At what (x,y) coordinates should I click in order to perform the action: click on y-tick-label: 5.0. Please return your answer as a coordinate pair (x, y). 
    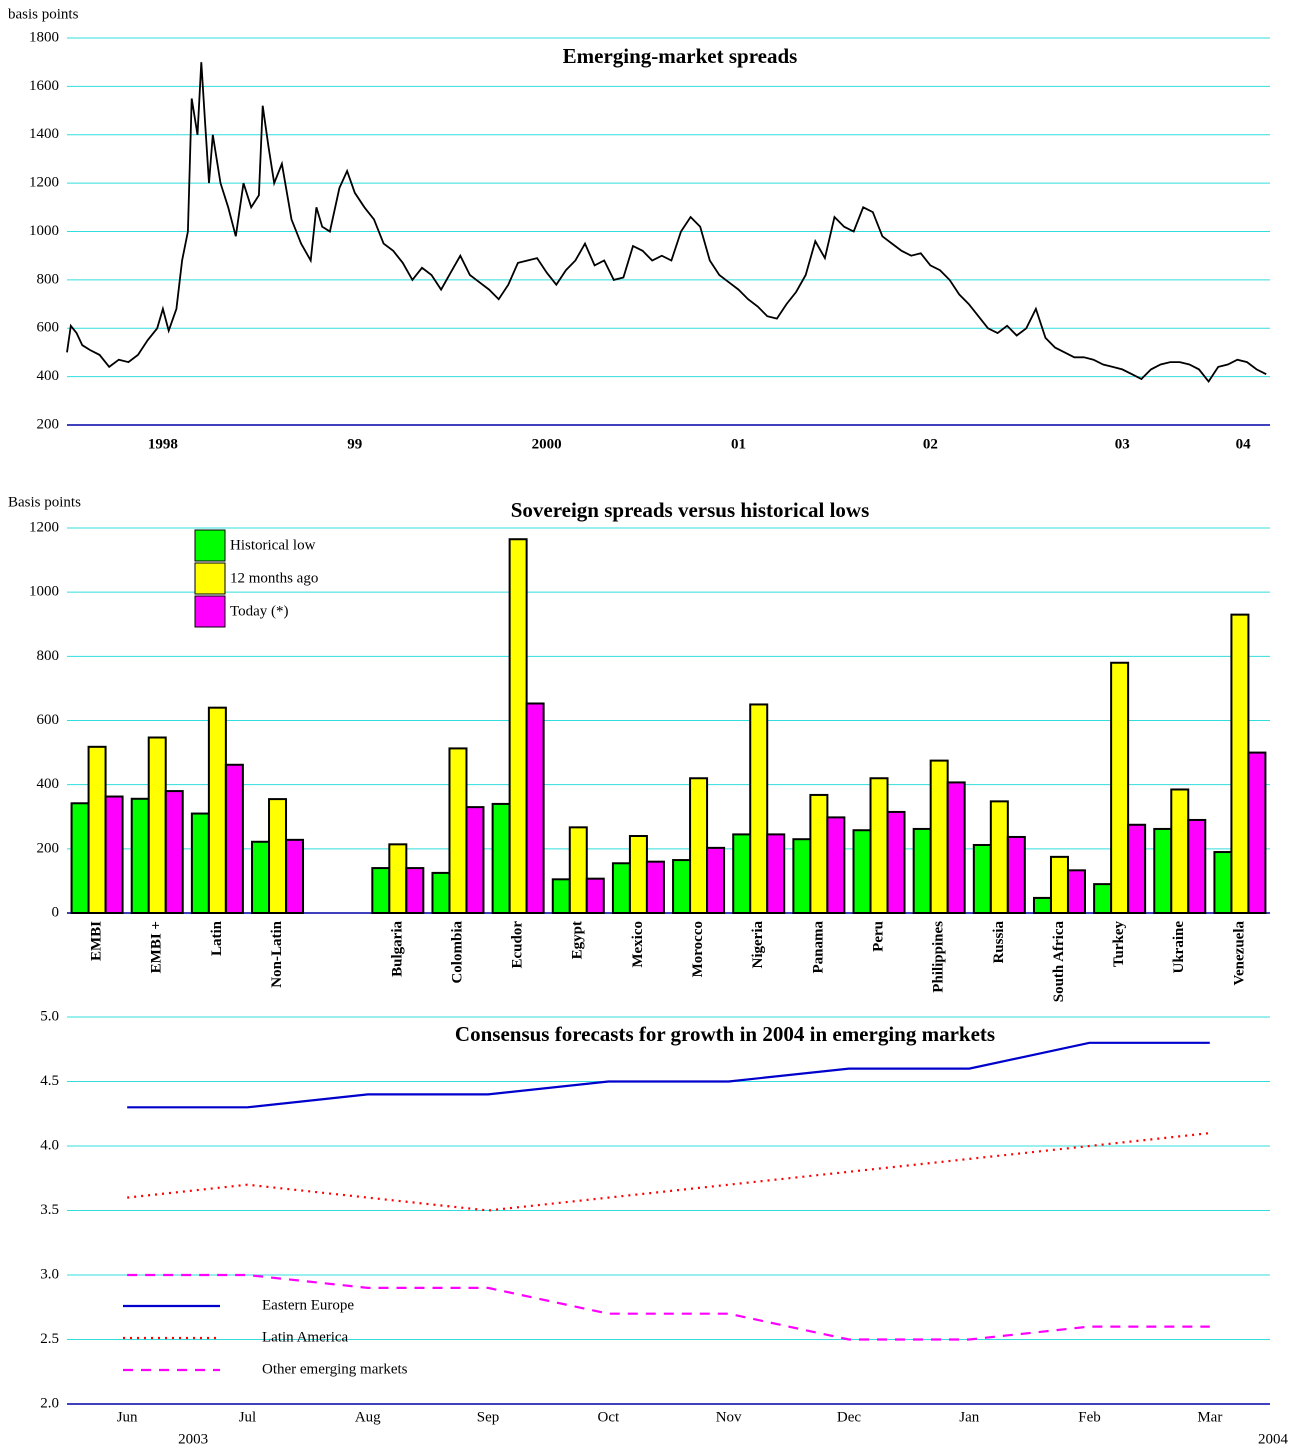
    Looking at the image, I should click on (49, 1016).